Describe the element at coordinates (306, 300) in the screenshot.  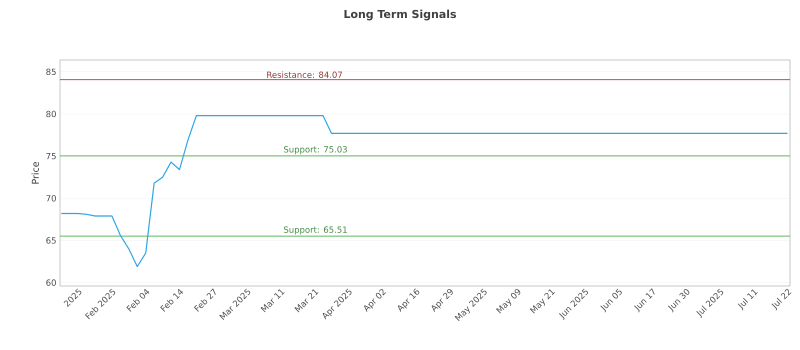
I see `x-tick-label: Mar 21` at that location.